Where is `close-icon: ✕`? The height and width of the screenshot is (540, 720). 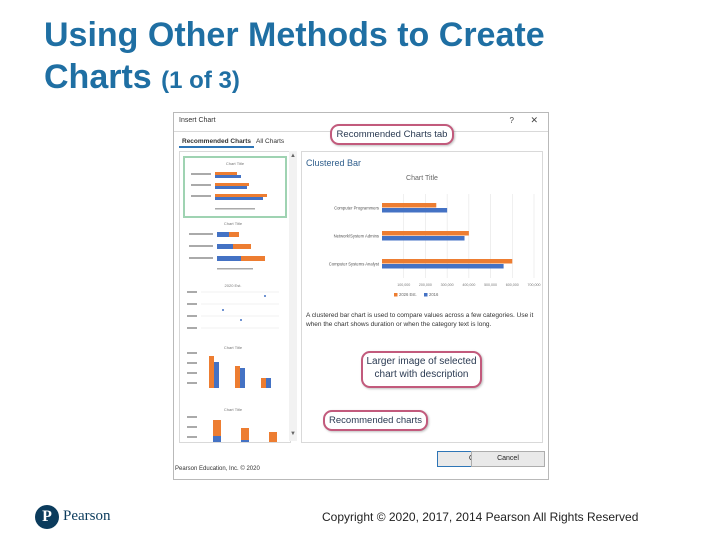
close-icon: ✕ is located at coordinates (534, 120).